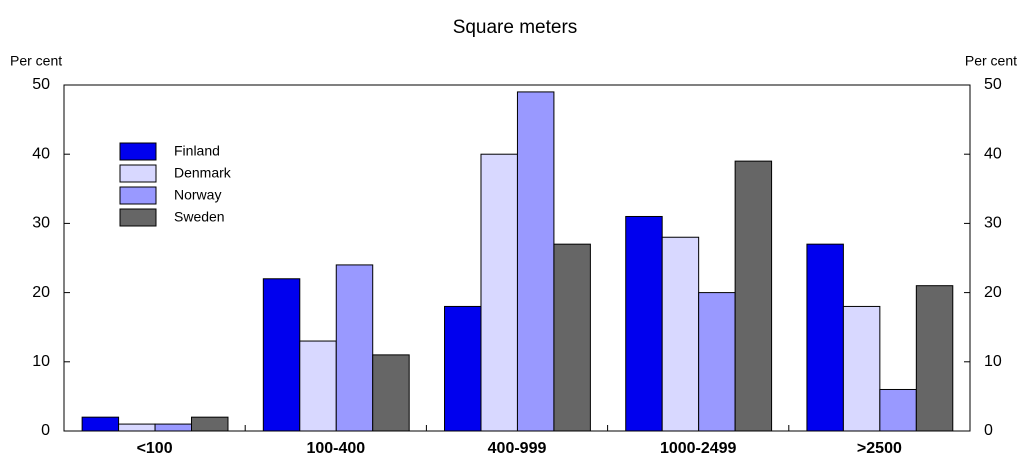 Image resolution: width=1027 pixels, height=460 pixels. I want to click on y-tick-label: 30, so click(41, 223).